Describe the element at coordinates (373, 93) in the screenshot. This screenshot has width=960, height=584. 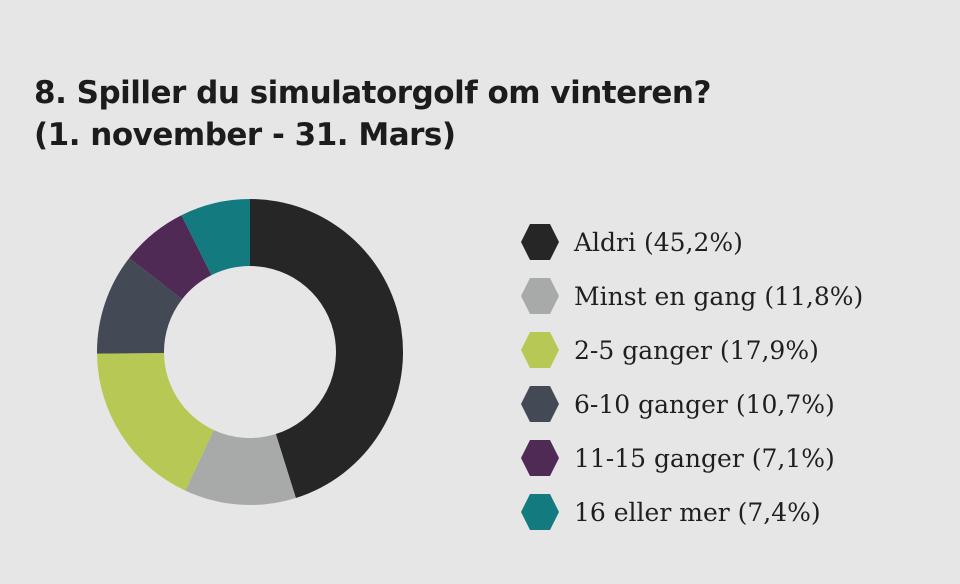
I see `chart-title-line-1: 8. Spiller du simulatorgolf om vinteren?` at that location.